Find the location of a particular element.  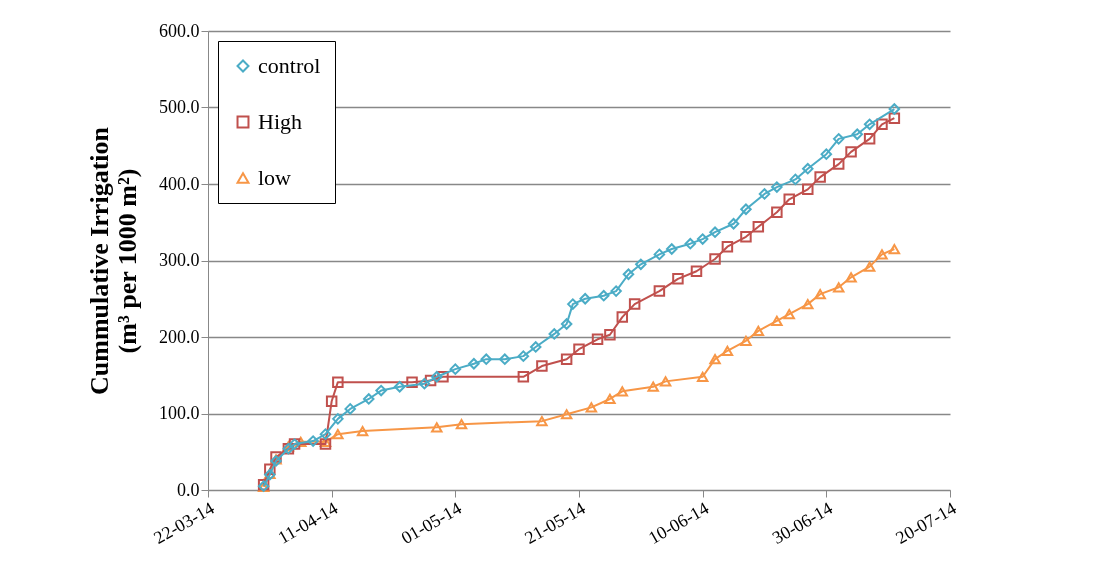

legend-label: control is located at coordinates (289, 65).